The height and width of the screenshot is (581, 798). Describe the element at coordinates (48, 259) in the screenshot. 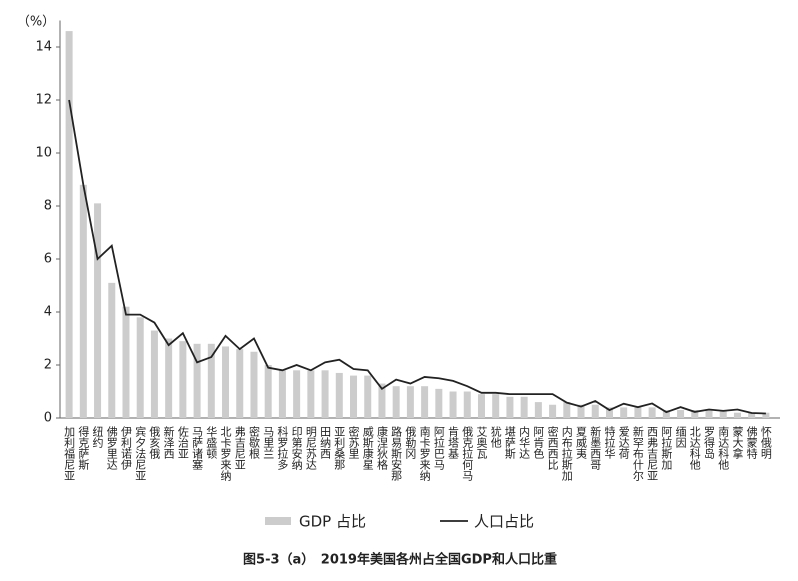

I see `y-tick-label: 6` at that location.